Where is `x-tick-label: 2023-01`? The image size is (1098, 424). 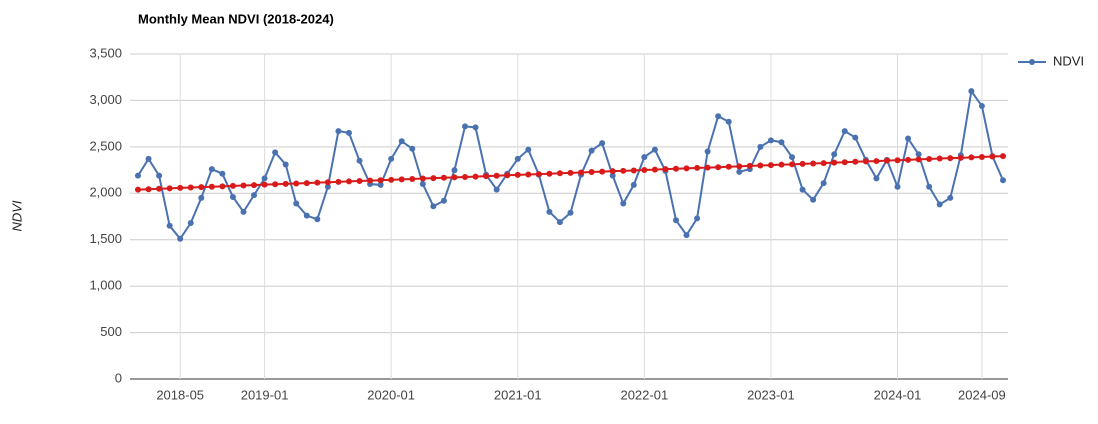
x-tick-label: 2023-01 is located at coordinates (771, 394).